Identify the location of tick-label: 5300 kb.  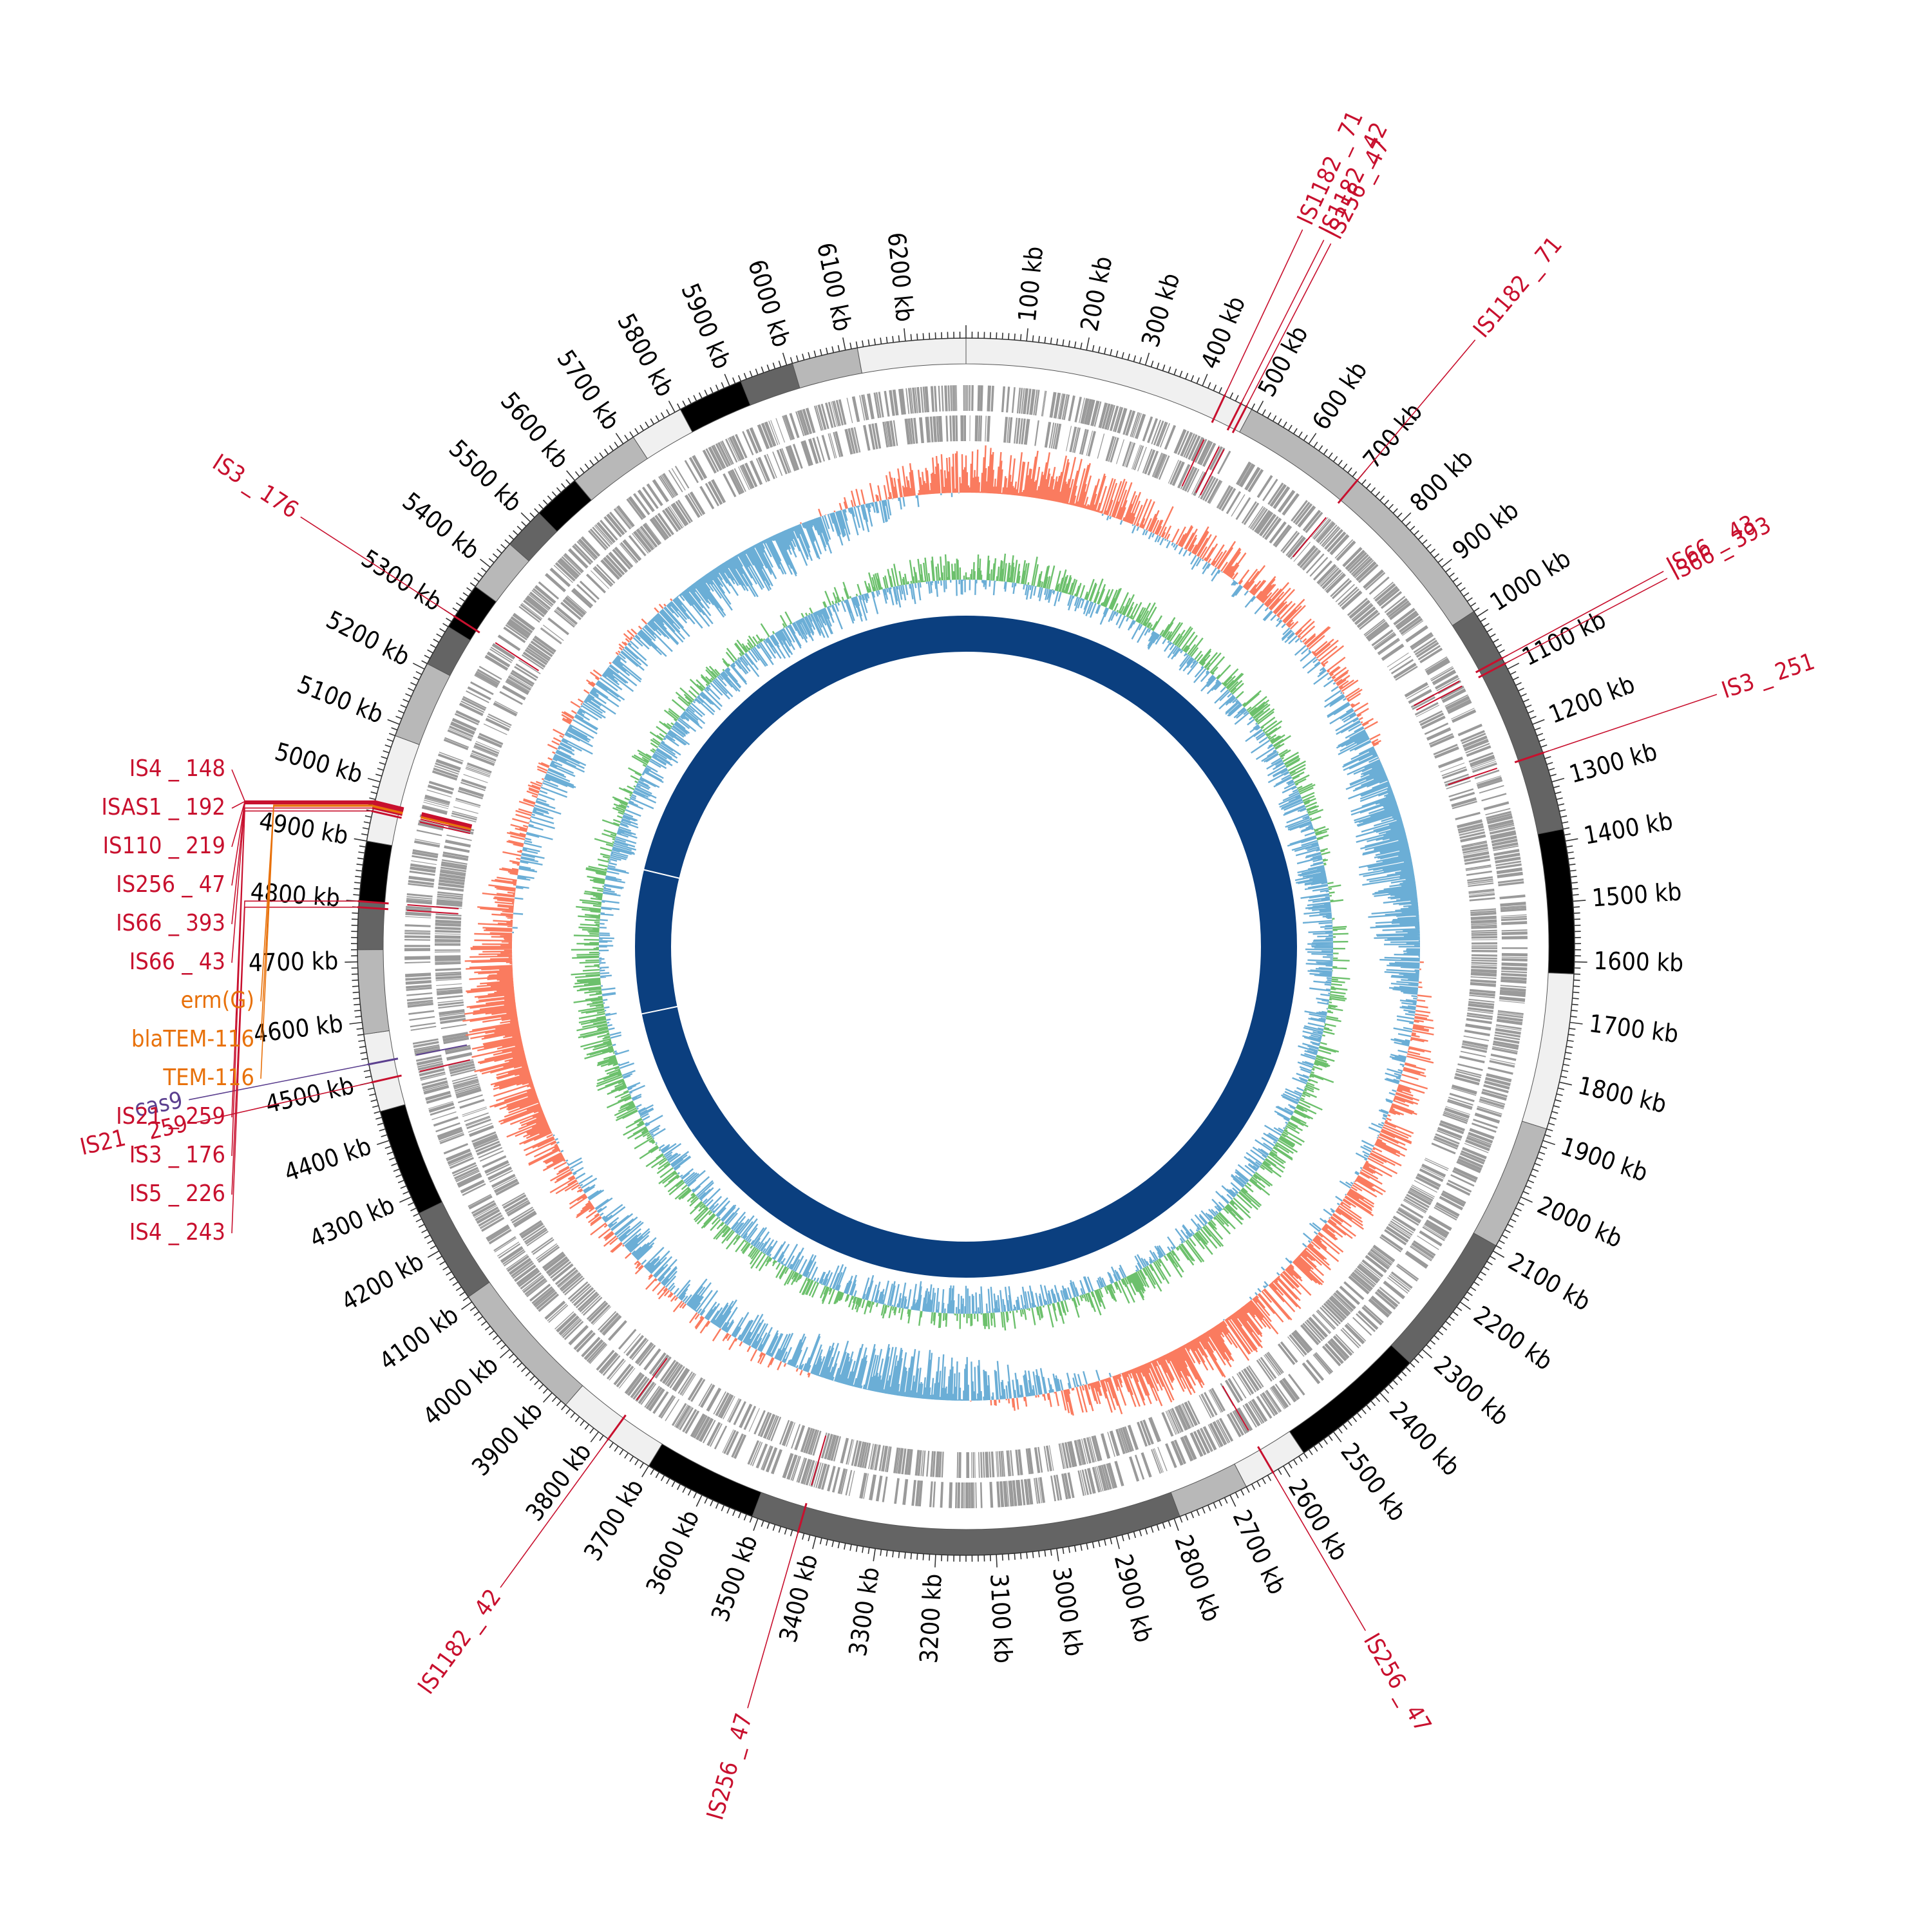
(401, 580).